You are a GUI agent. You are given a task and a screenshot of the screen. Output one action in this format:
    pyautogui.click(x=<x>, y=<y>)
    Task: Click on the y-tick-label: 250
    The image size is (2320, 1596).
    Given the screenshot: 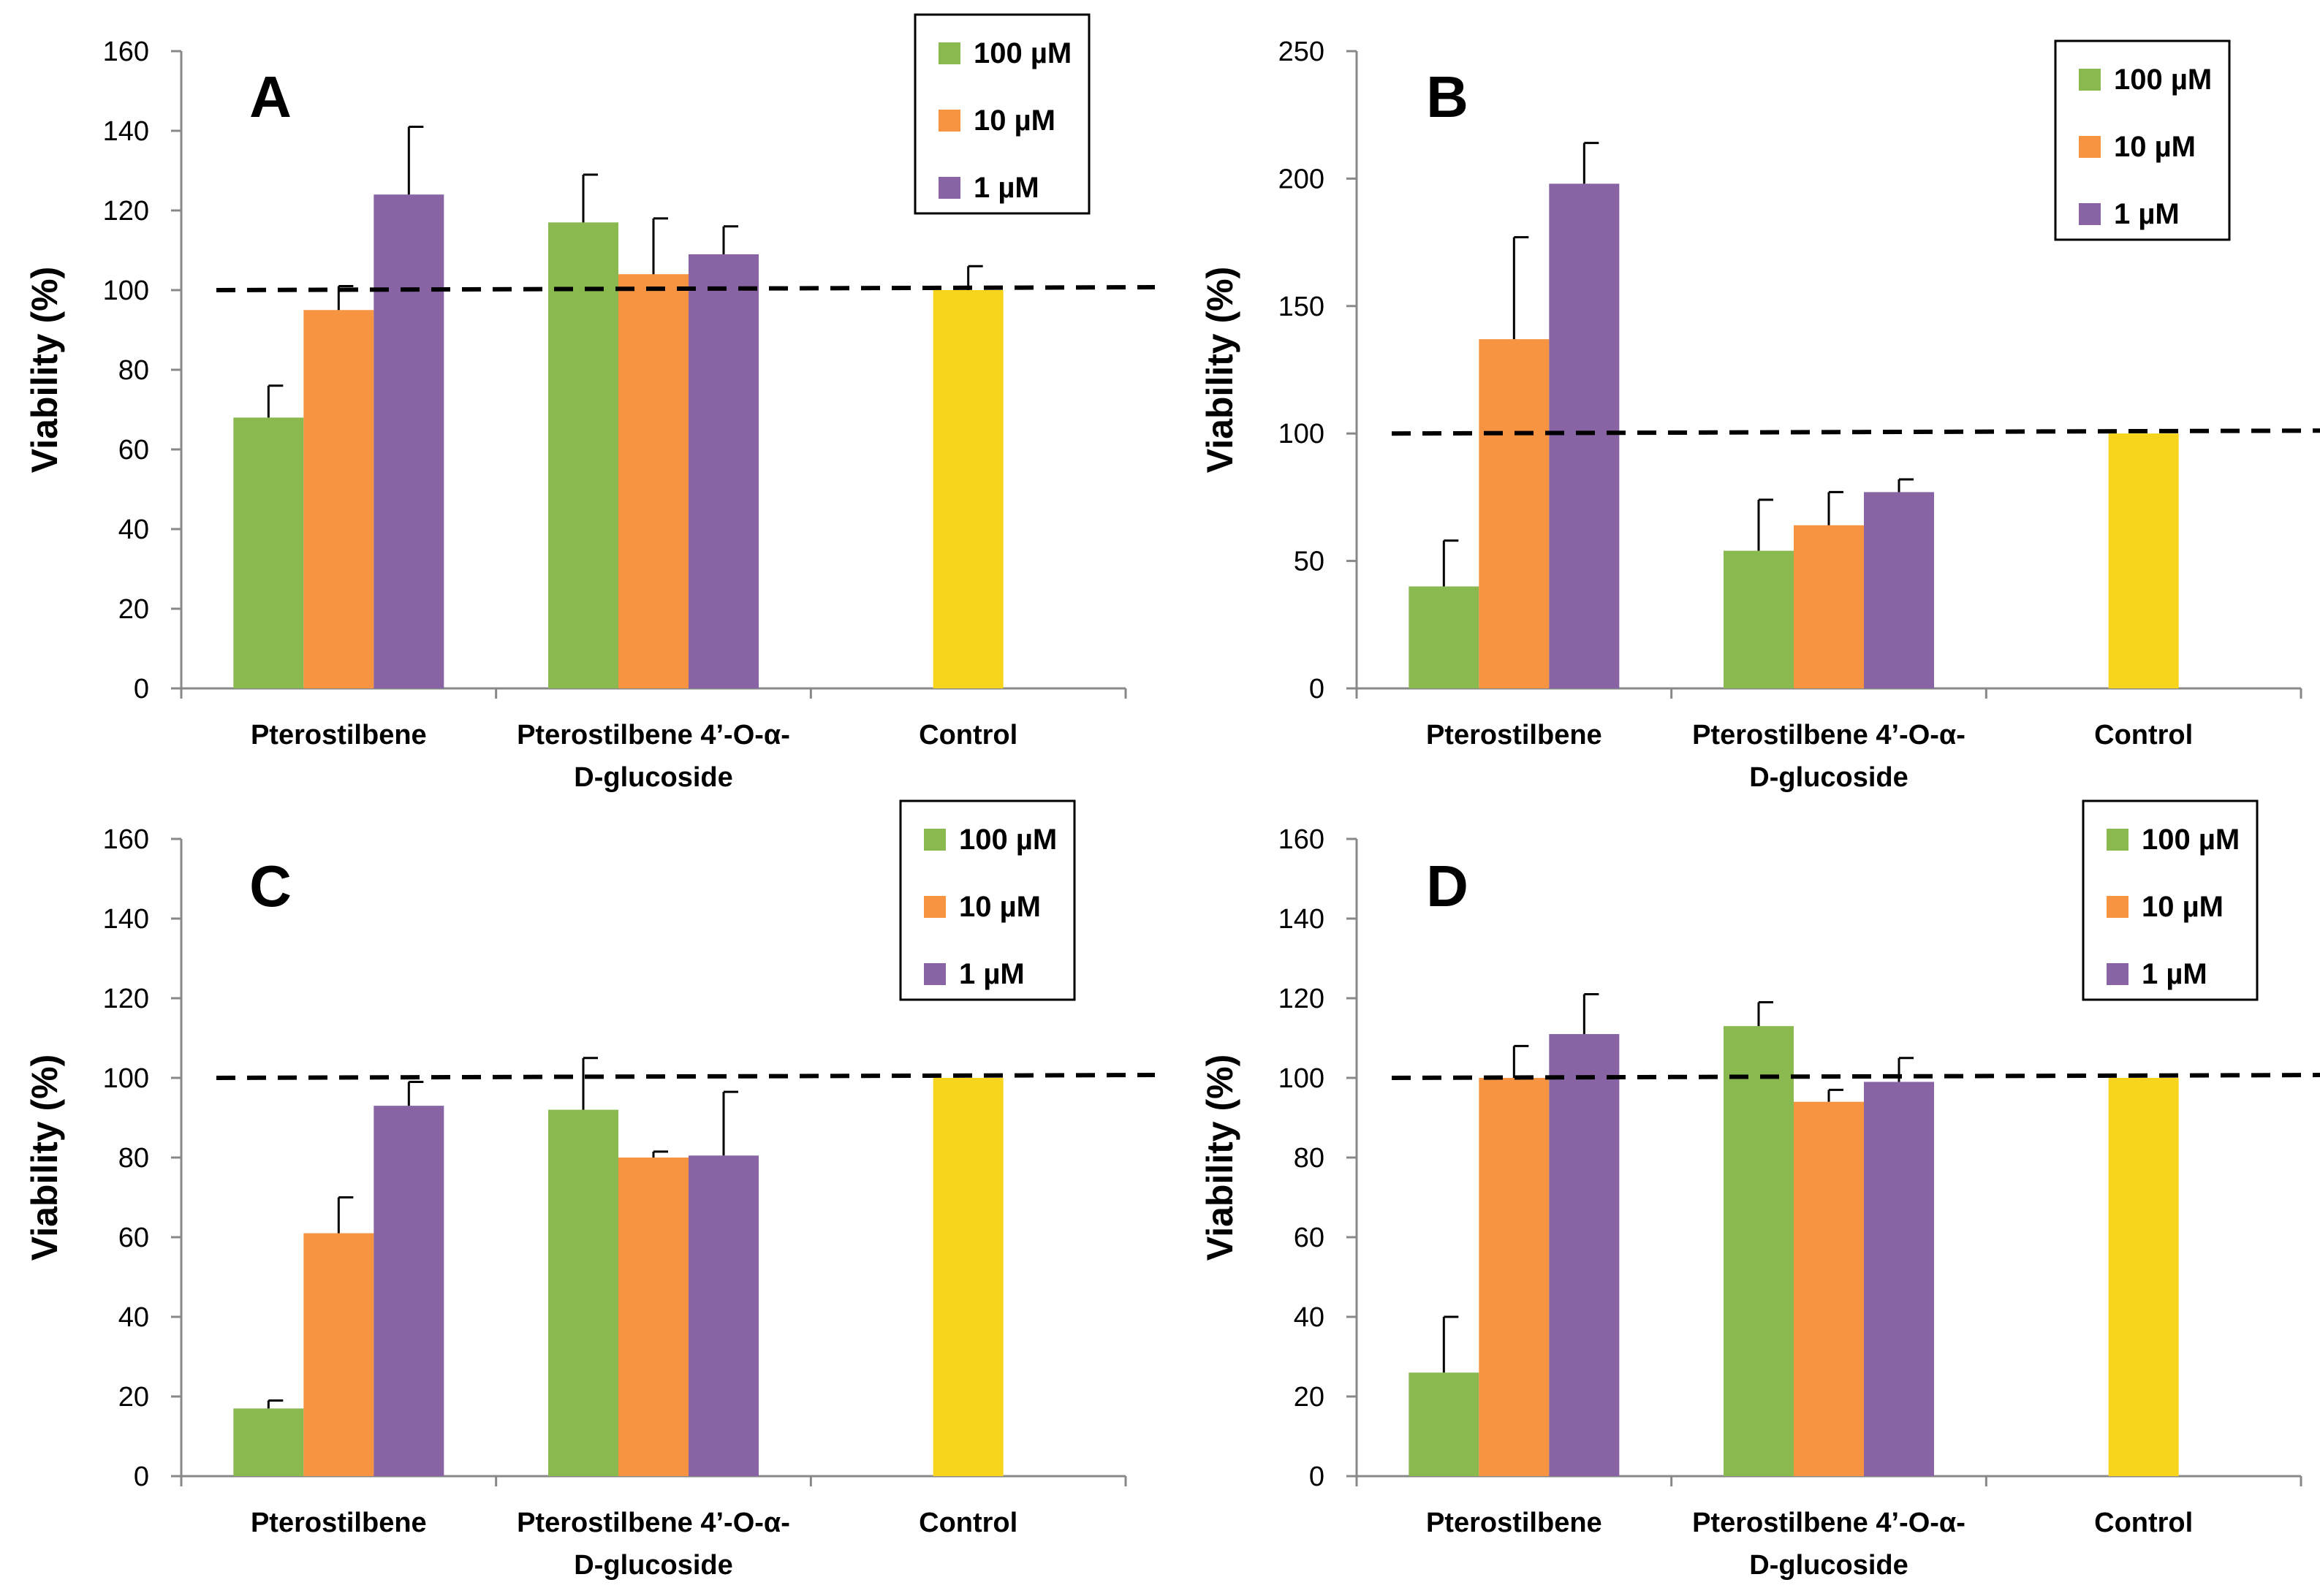 What is the action you would take?
    pyautogui.click(x=1301, y=52)
    